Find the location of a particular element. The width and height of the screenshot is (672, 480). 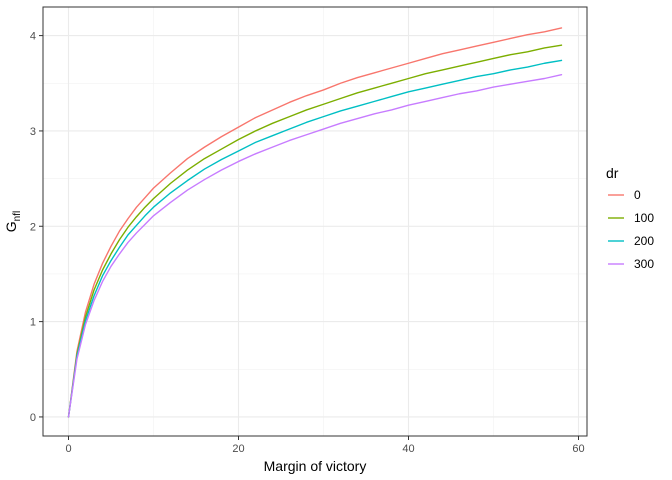

y-axis-title-subscript: nfl is located at coordinates (17, 216).